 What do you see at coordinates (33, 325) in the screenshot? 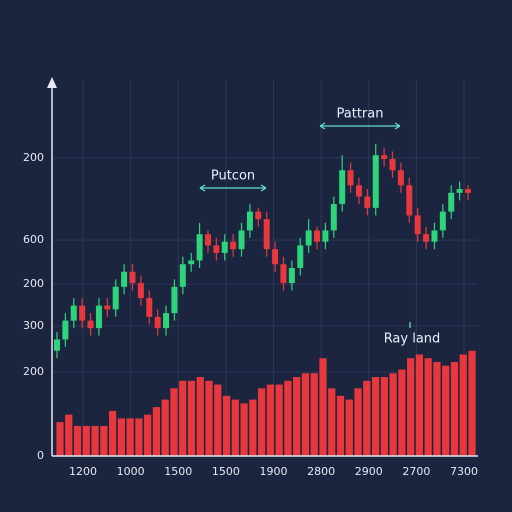
I see `y-tick-label: 300` at bounding box center [33, 325].